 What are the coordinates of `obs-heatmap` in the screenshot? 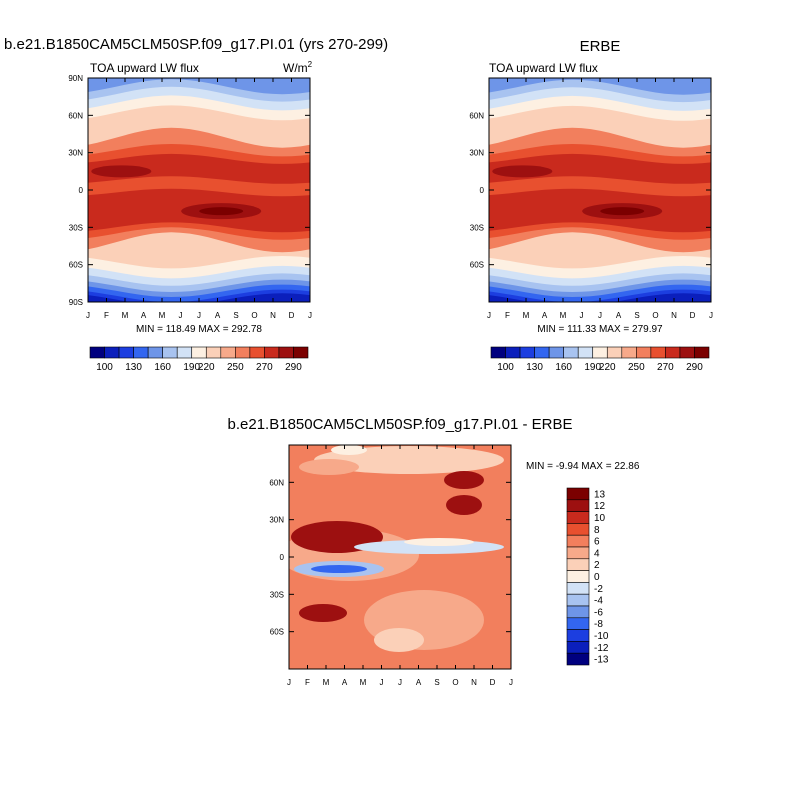 It's located at (600, 190).